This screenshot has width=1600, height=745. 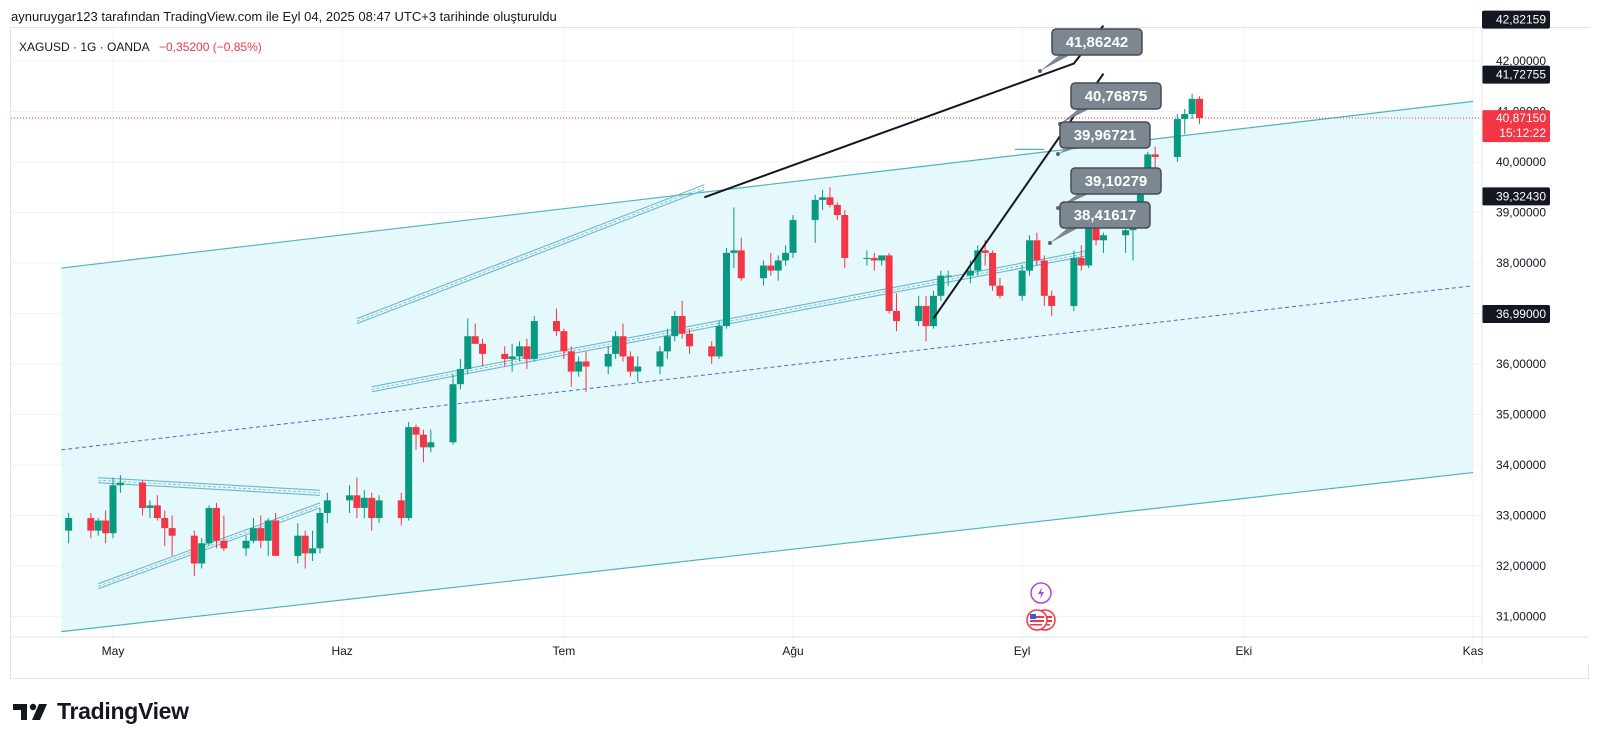 I want to click on price-scale-label: 41,72755, so click(x=1516, y=74).